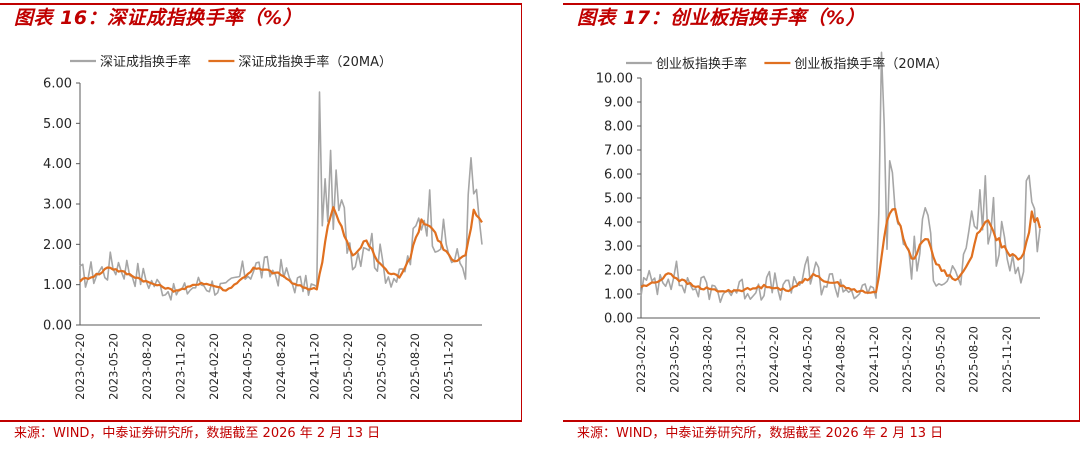 The height and width of the screenshot is (449, 1080). What do you see at coordinates (721, 18) in the screenshot?
I see `chart-title: 图表 17：创业板指换手率（%）` at bounding box center [721, 18].